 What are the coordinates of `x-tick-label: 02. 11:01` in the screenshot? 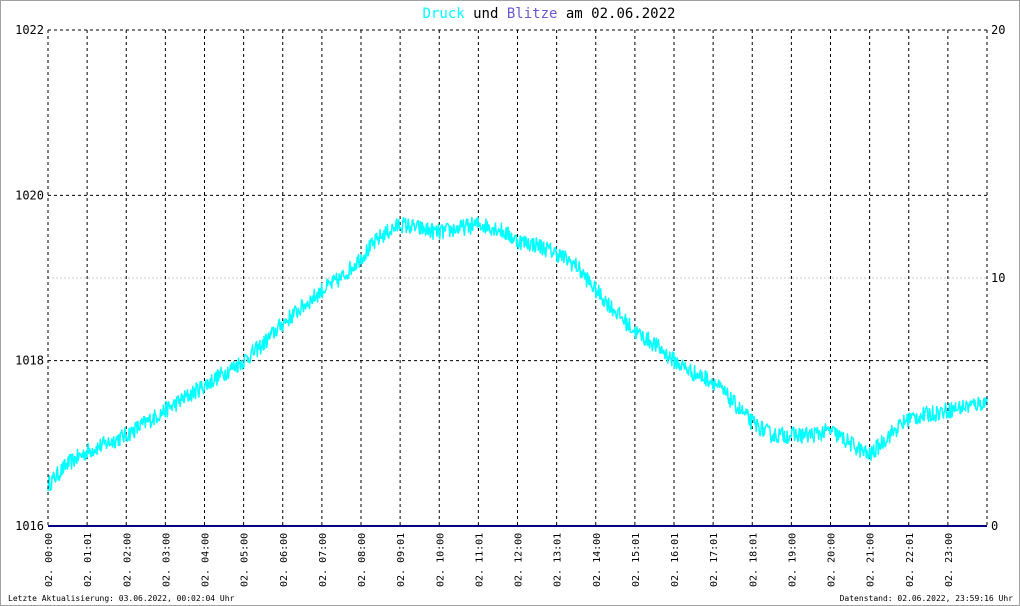 It's located at (479, 560).